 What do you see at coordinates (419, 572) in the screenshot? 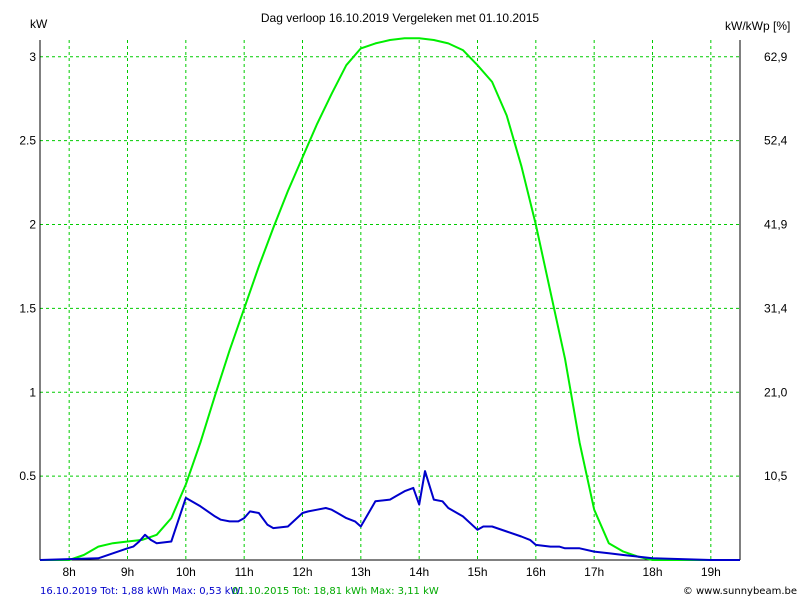
I see `x-tick-label: 14h` at bounding box center [419, 572].